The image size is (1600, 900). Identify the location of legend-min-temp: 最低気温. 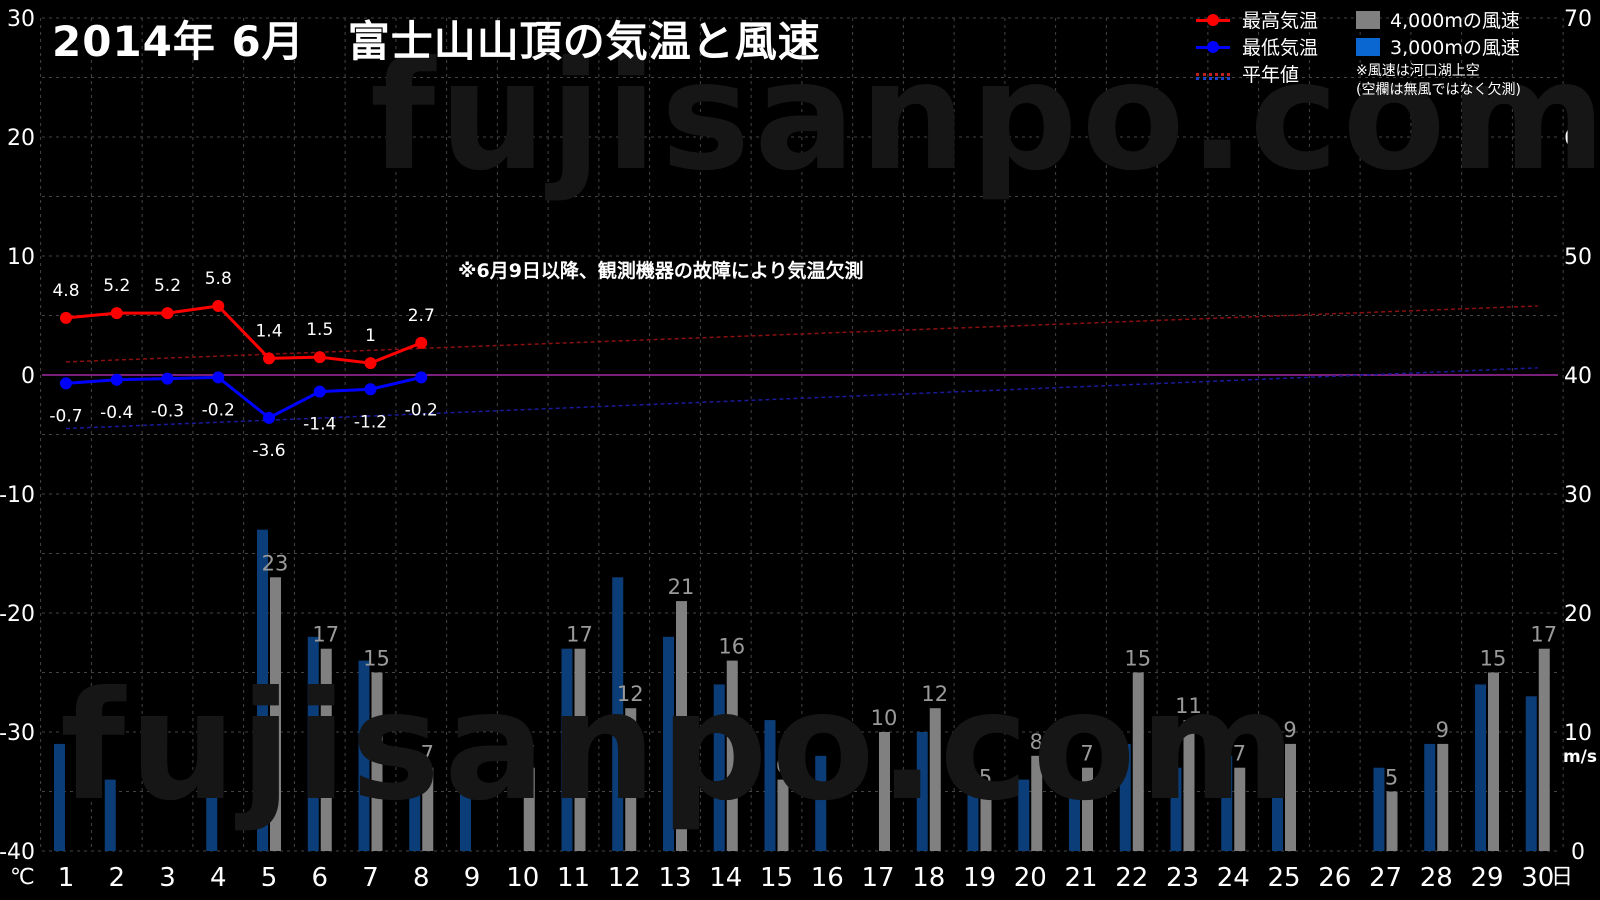
(1257, 46).